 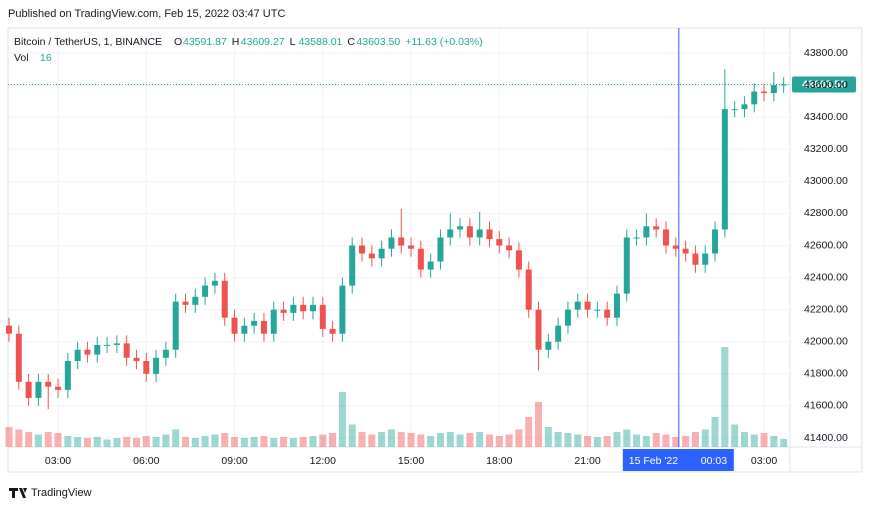 What do you see at coordinates (826, 374) in the screenshot?
I see `y-tick-label: 41800.00` at bounding box center [826, 374].